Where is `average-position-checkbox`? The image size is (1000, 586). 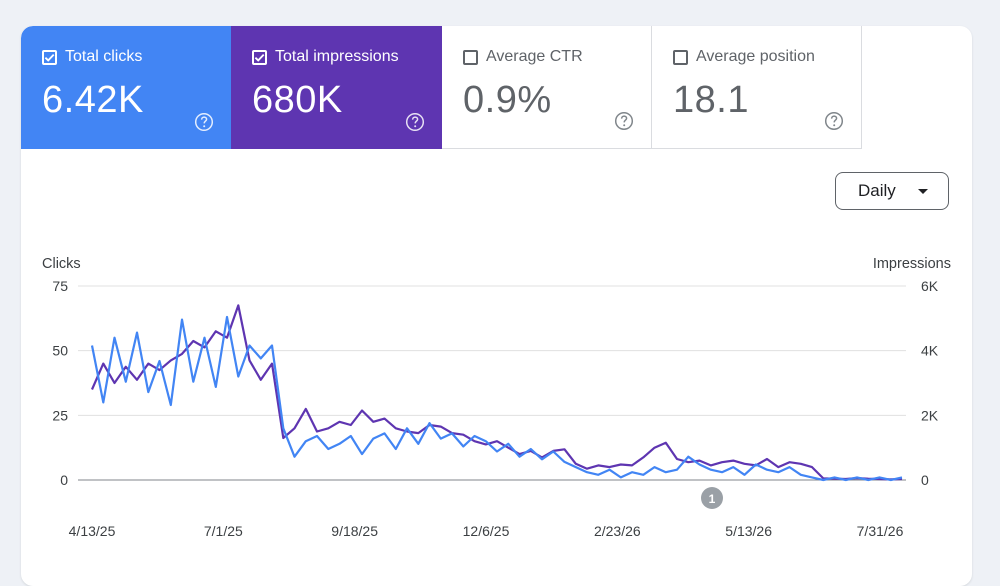
average-position-checkbox is located at coordinates (680, 57).